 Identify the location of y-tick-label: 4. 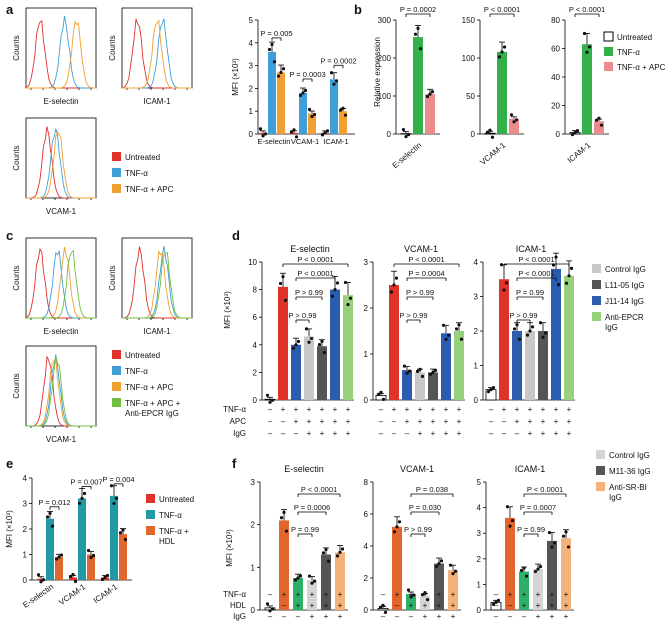
(476, 262).